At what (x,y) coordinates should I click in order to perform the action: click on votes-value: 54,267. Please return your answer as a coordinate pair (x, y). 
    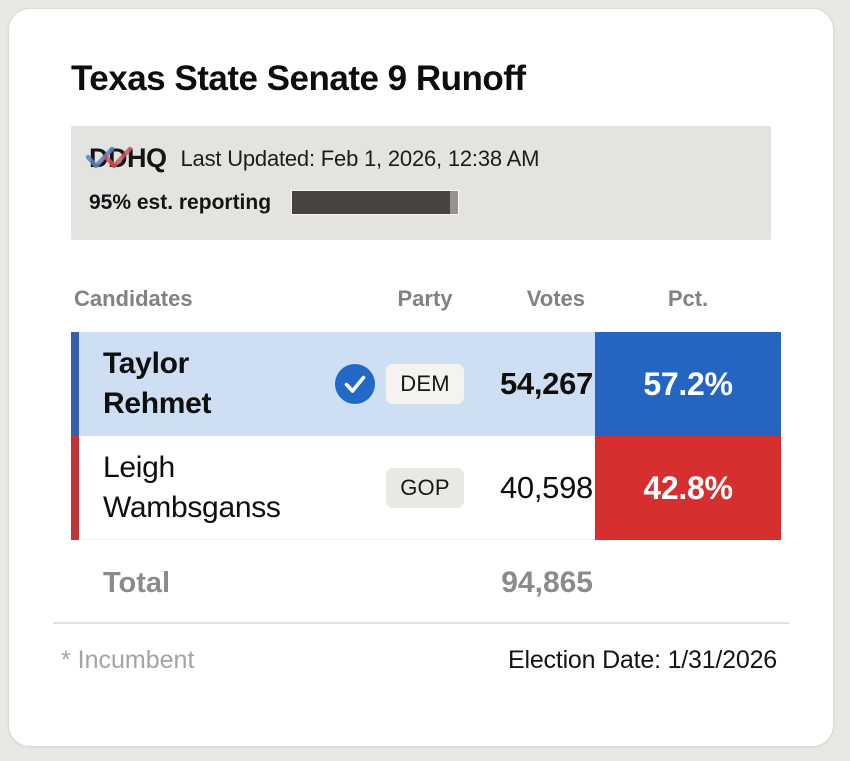
    Looking at the image, I should click on (546, 383).